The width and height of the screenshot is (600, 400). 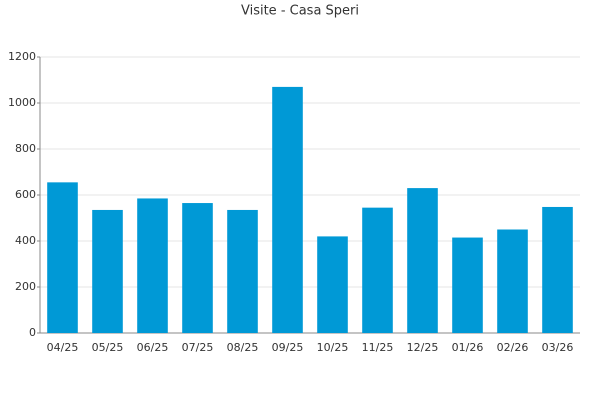 What do you see at coordinates (22, 56) in the screenshot?
I see `y-tick-label: 1200` at bounding box center [22, 56].